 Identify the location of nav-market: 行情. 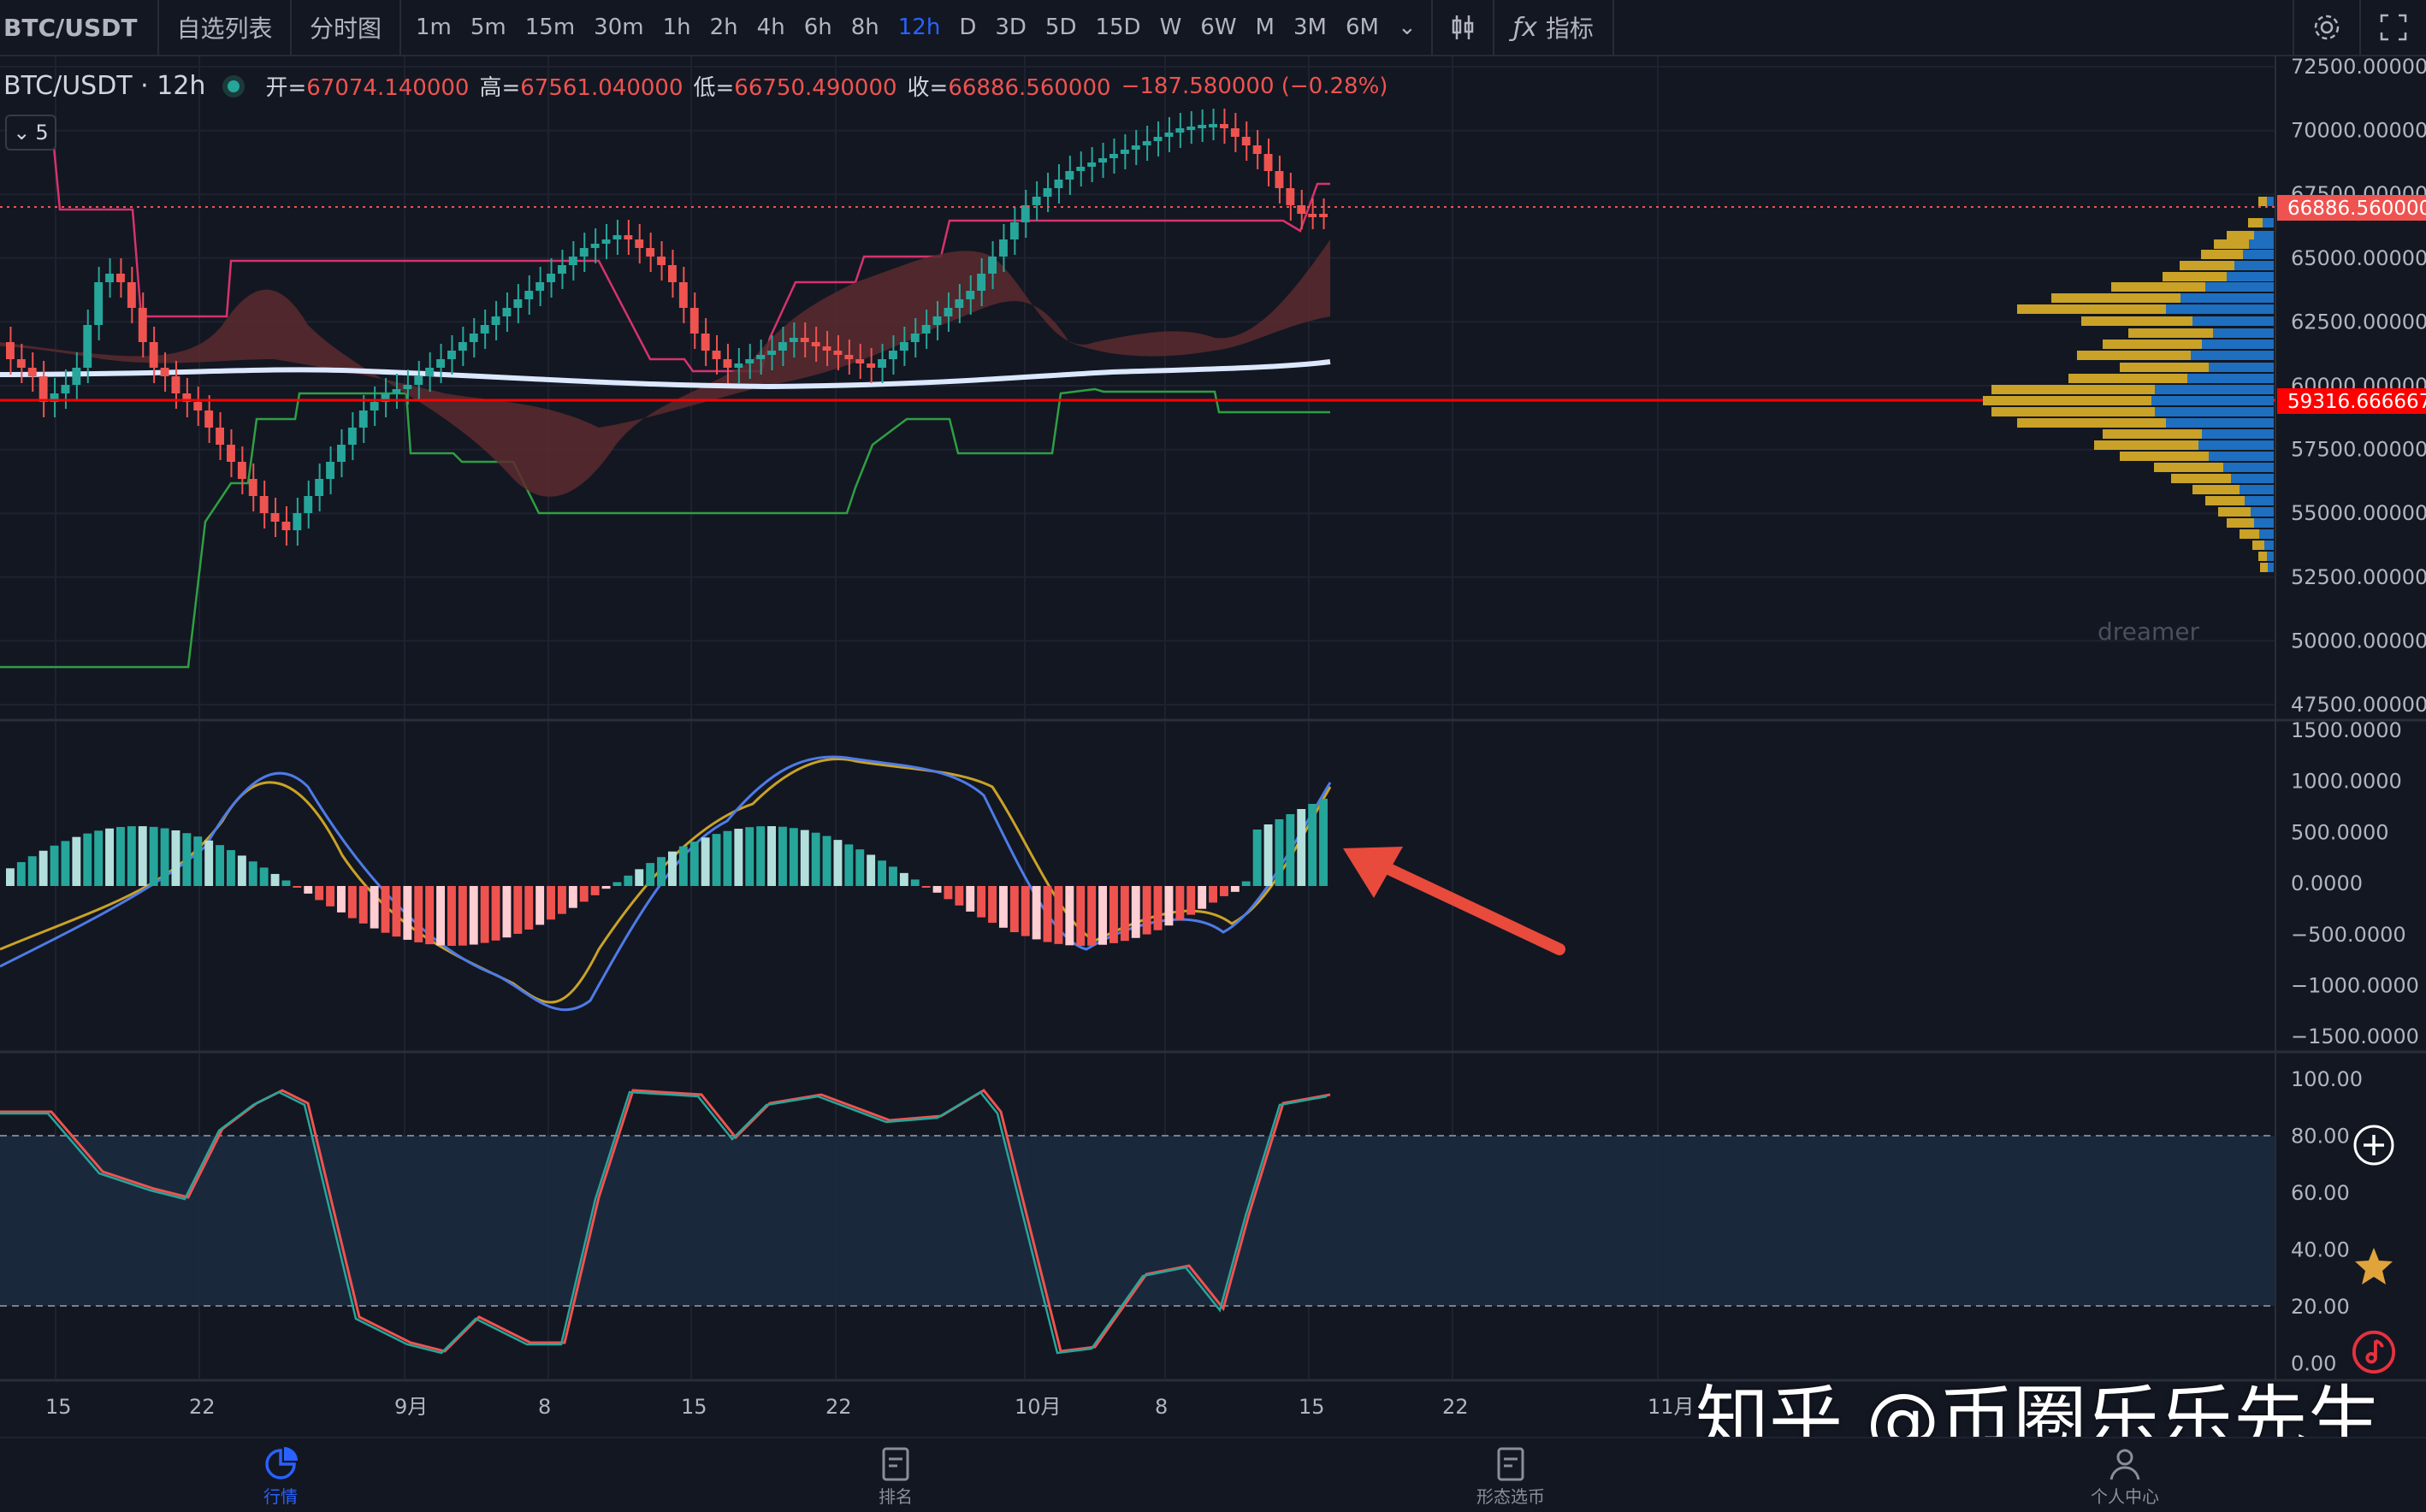
(280, 1476).